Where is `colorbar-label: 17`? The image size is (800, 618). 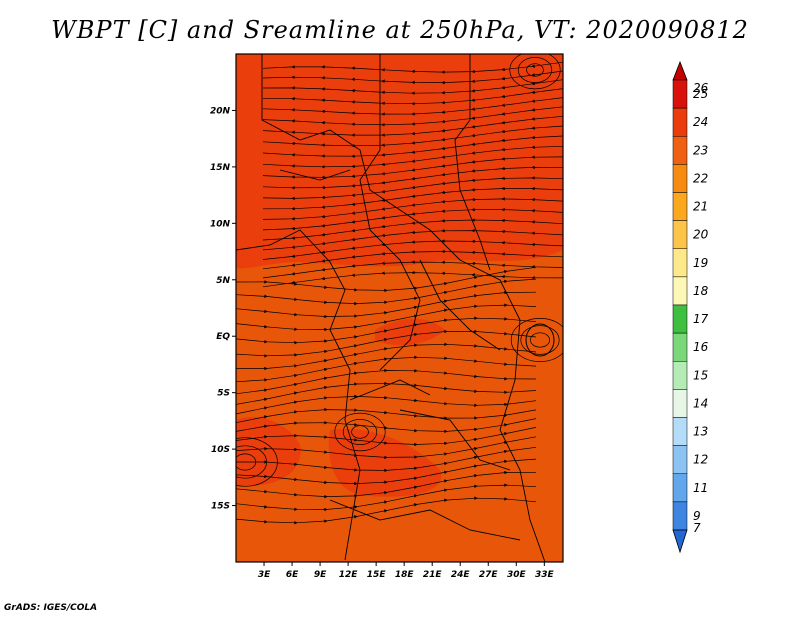
colorbar-label: 17 is located at coordinates (701, 319).